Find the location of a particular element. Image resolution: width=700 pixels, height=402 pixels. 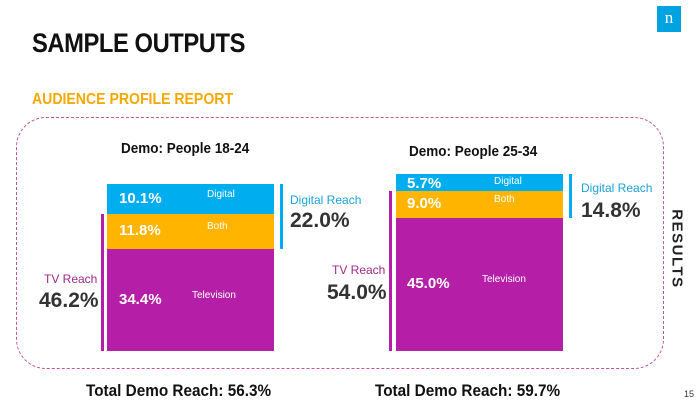

chart2-digital-reach-value: 14.8% is located at coordinates (611, 210).